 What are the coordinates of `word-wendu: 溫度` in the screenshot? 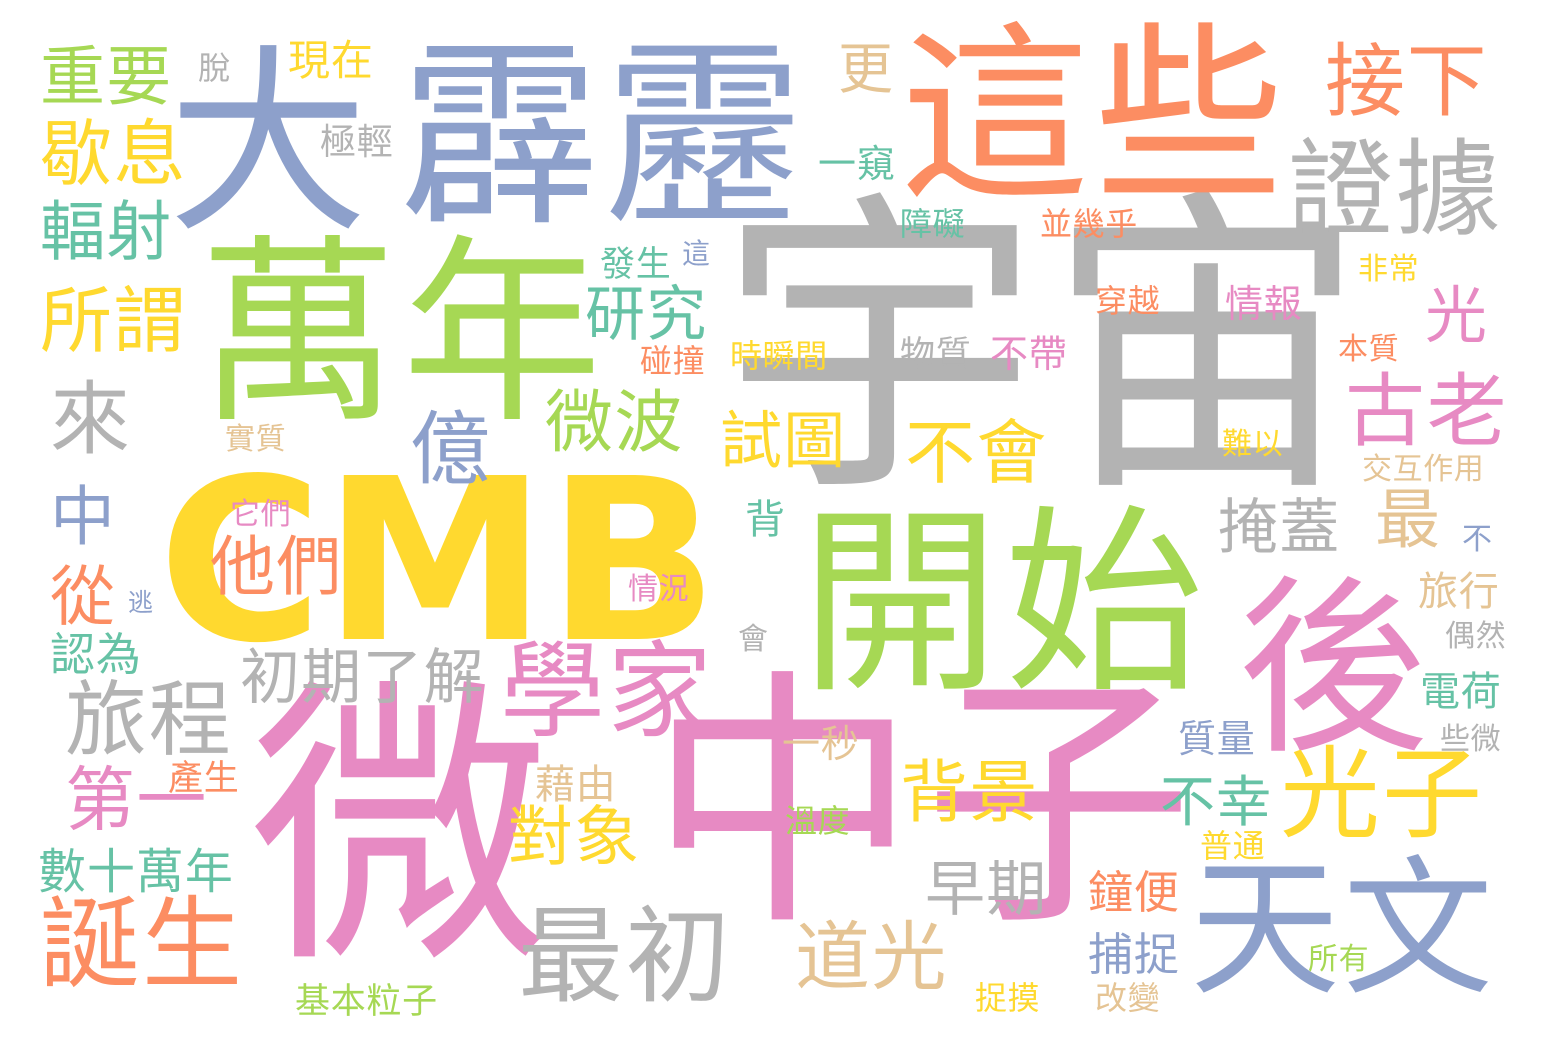 It's located at (818, 821).